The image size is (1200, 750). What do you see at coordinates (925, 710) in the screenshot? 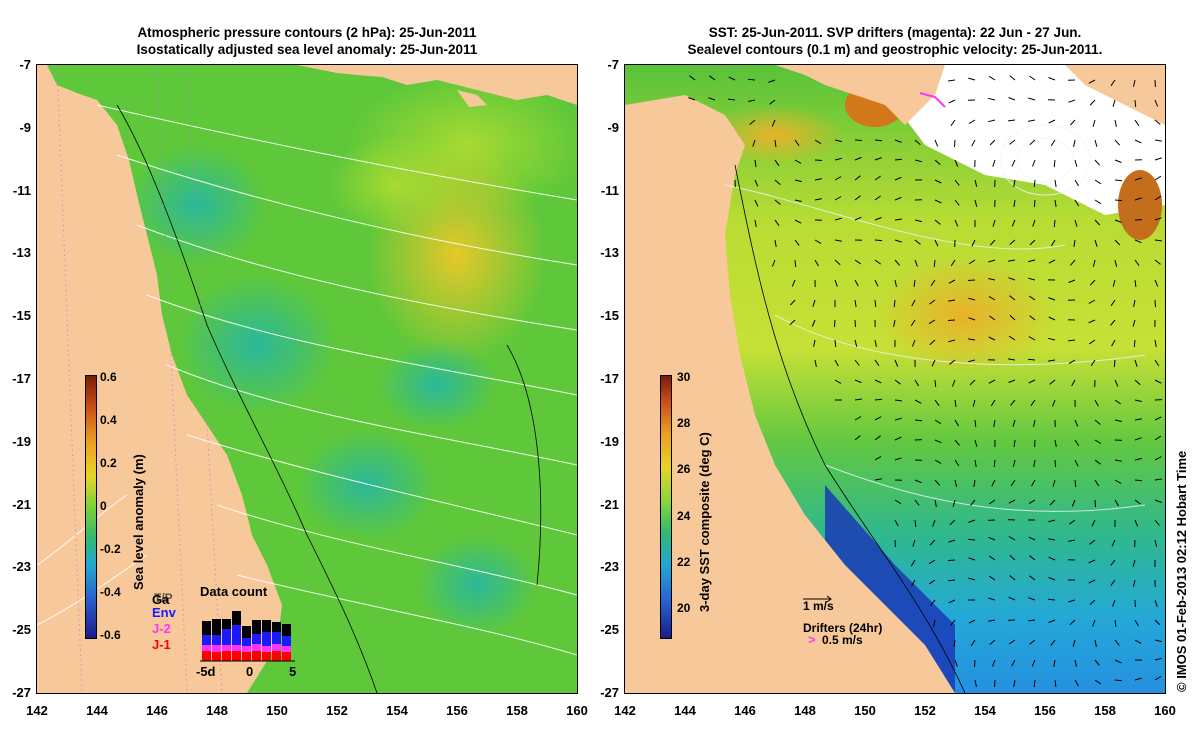
I see `right-x-tick: 152` at bounding box center [925, 710].